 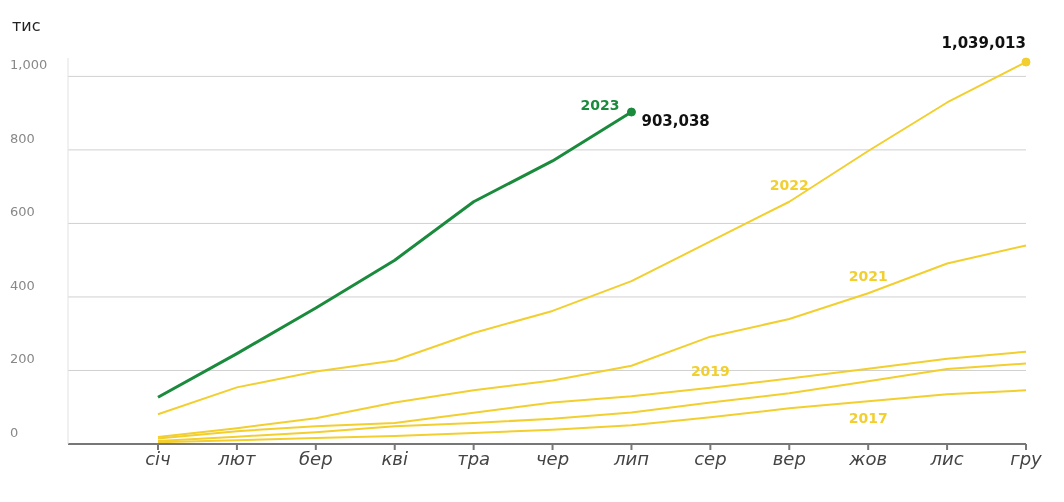 What do you see at coordinates (868, 276) in the screenshot?
I see `series-label: 2021` at bounding box center [868, 276].